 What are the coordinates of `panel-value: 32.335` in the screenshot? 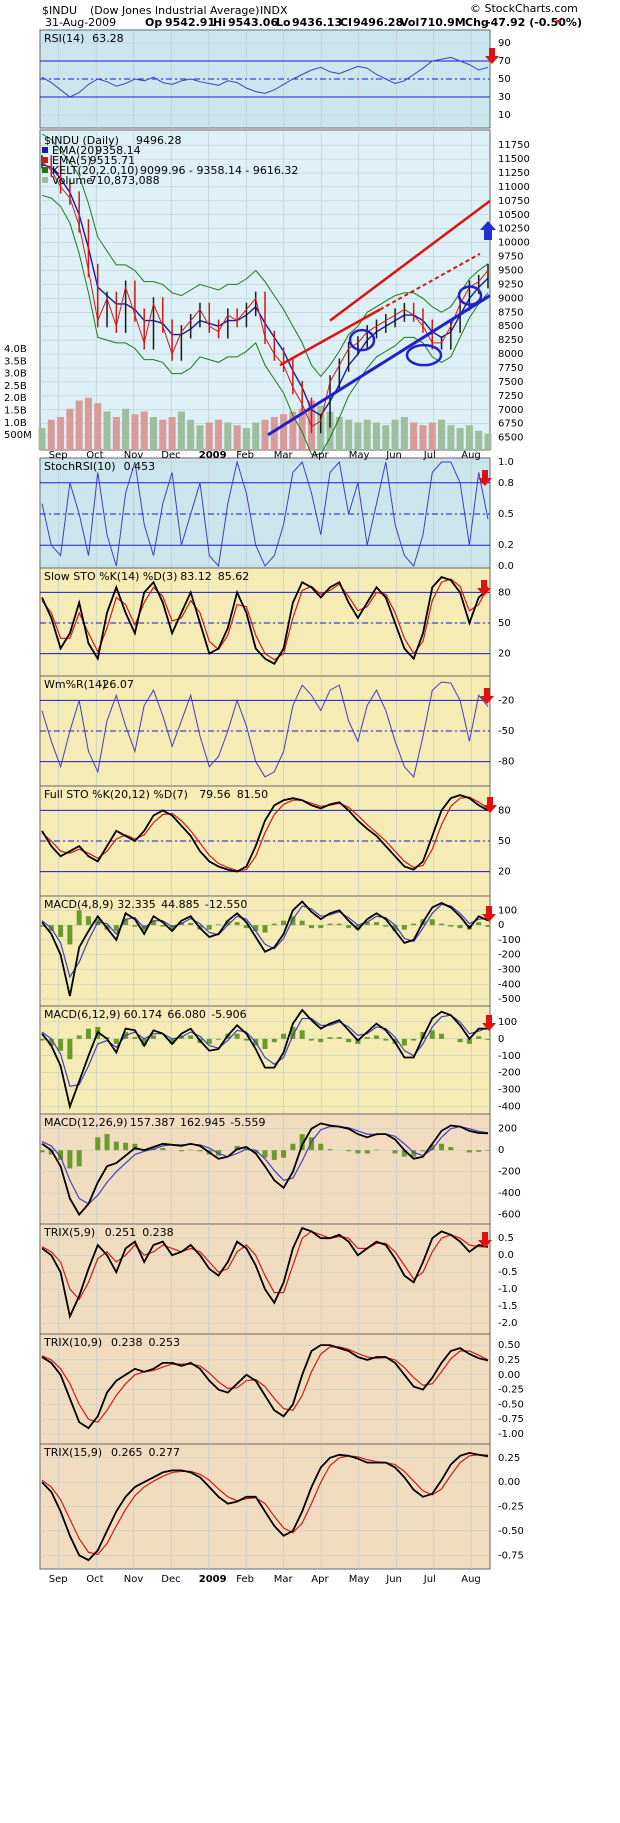 It's located at (136, 904).